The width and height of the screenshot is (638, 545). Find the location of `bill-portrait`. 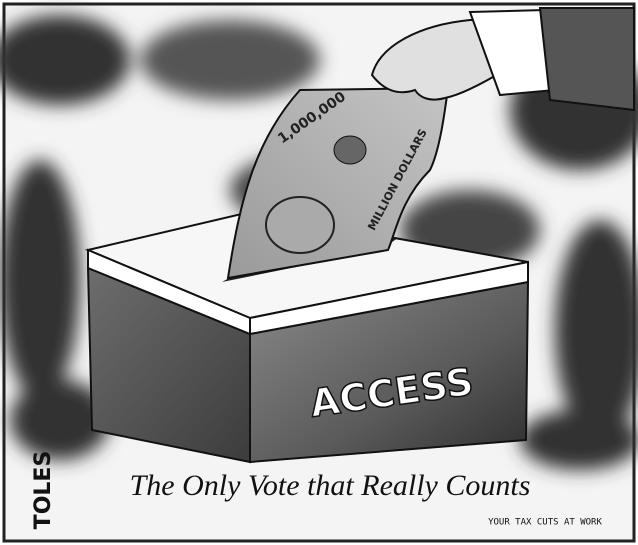

bill-portrait is located at coordinates (300, 225).